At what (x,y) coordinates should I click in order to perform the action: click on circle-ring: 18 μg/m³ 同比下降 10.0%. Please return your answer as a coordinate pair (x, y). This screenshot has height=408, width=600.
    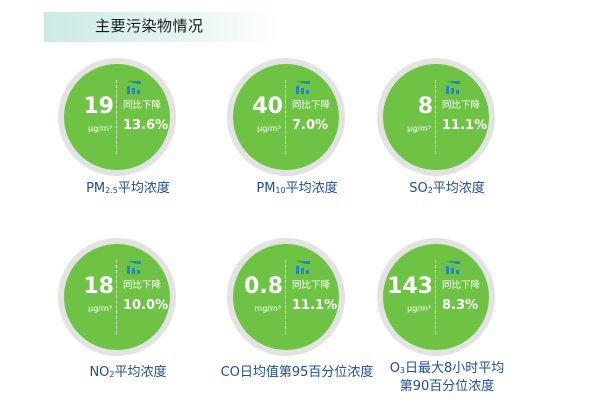
    Looking at the image, I should click on (117, 297).